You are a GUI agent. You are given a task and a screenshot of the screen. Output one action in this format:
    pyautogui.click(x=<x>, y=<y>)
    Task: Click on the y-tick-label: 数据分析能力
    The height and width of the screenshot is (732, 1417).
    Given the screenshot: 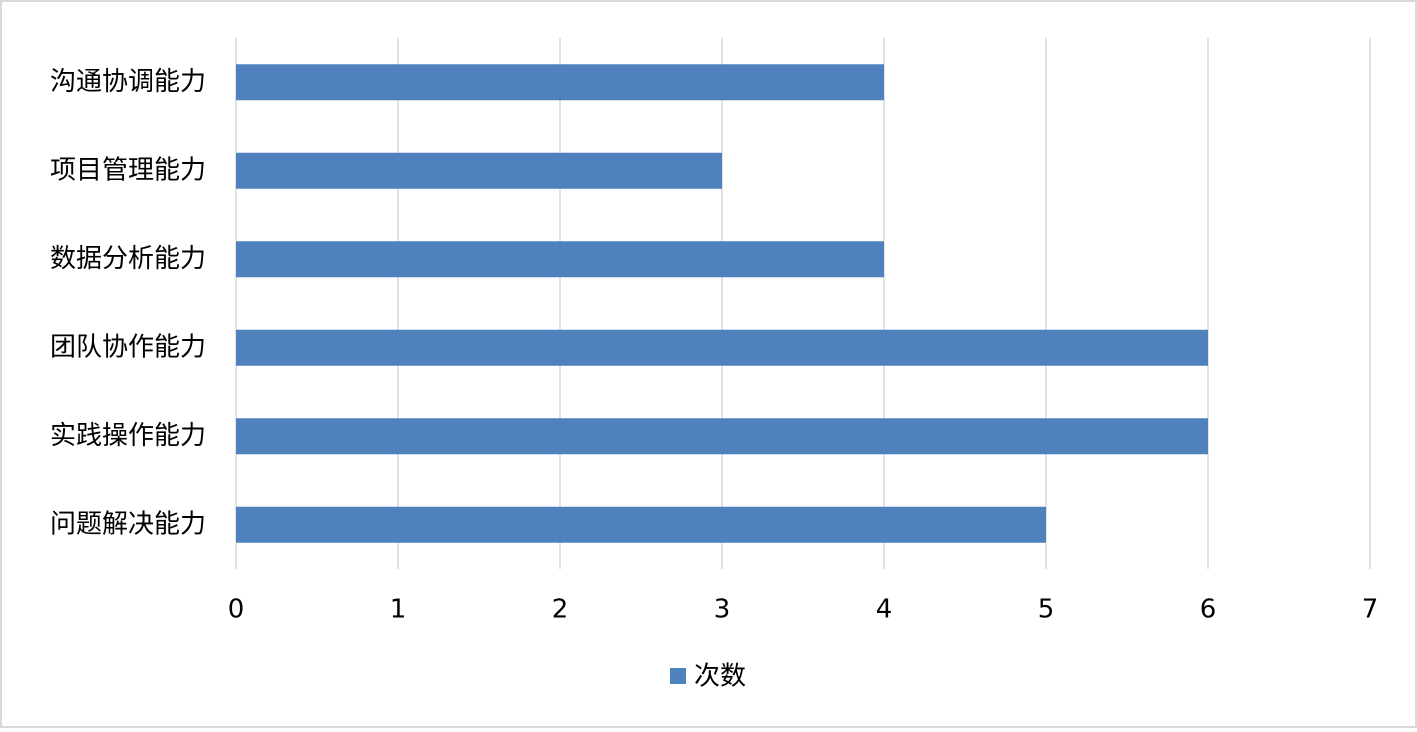 What is the action you would take?
    pyautogui.click(x=128, y=259)
    